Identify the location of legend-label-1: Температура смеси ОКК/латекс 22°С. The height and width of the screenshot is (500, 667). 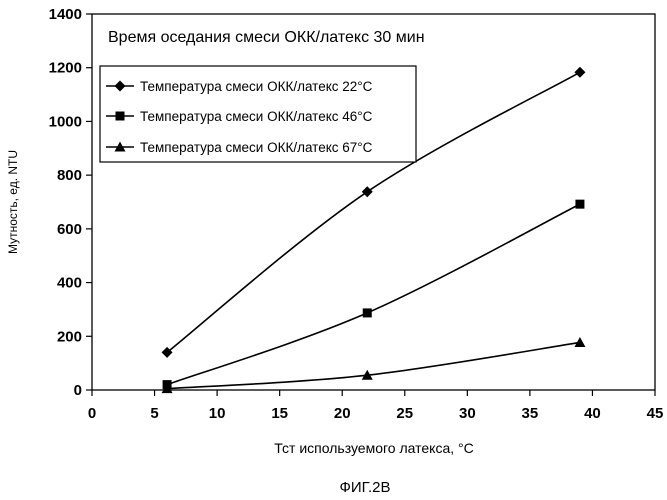
(256, 86).